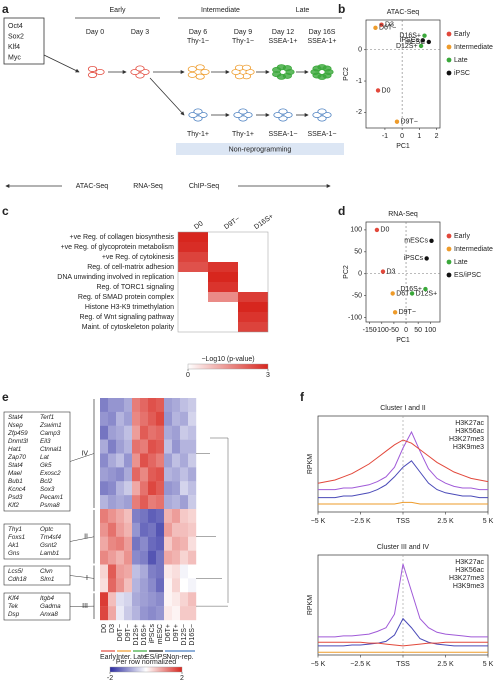  I want to click on panel-label: a, so click(5, 9).